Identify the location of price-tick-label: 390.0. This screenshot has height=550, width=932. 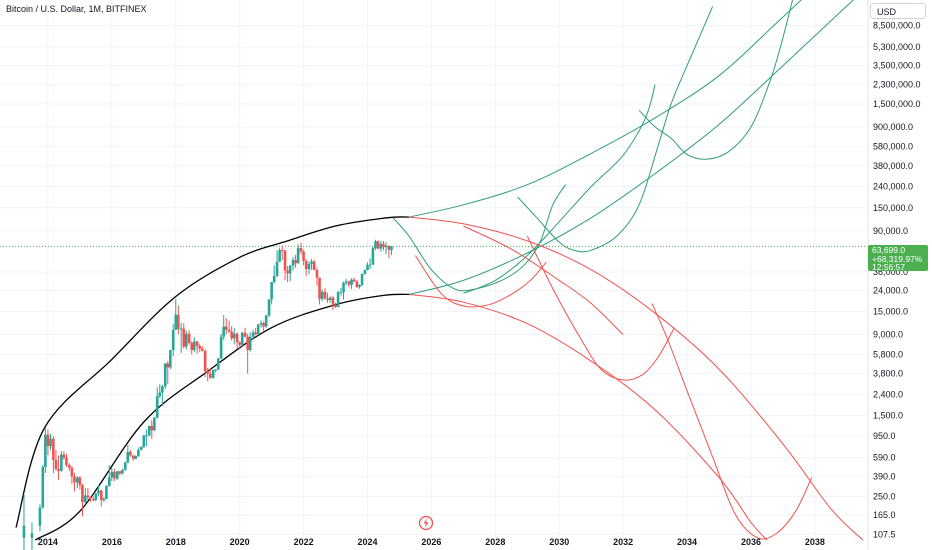
(884, 476).